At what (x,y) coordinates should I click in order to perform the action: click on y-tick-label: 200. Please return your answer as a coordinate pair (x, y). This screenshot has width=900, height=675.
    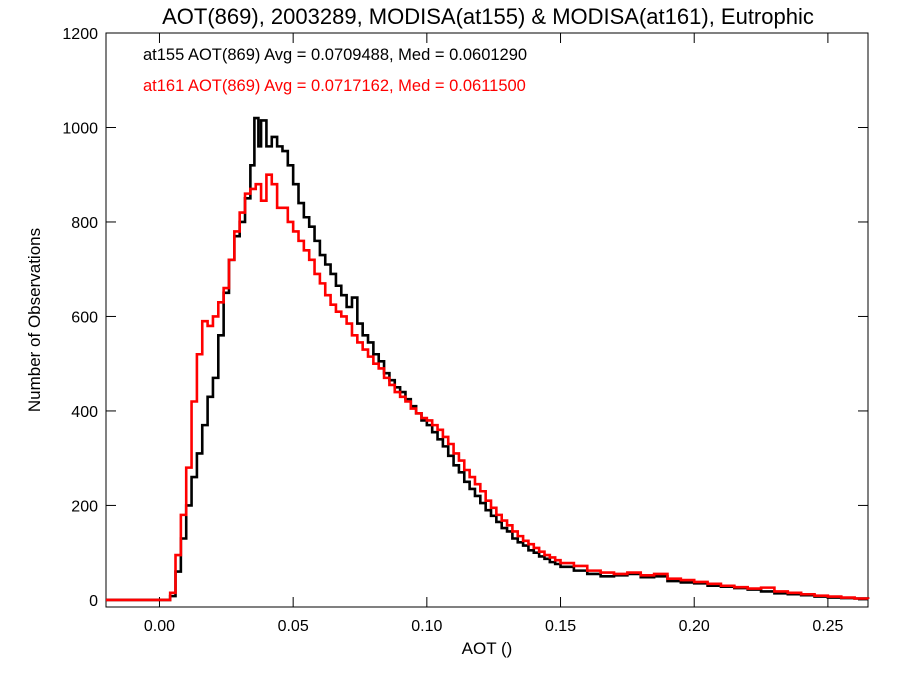
    Looking at the image, I should click on (84, 506).